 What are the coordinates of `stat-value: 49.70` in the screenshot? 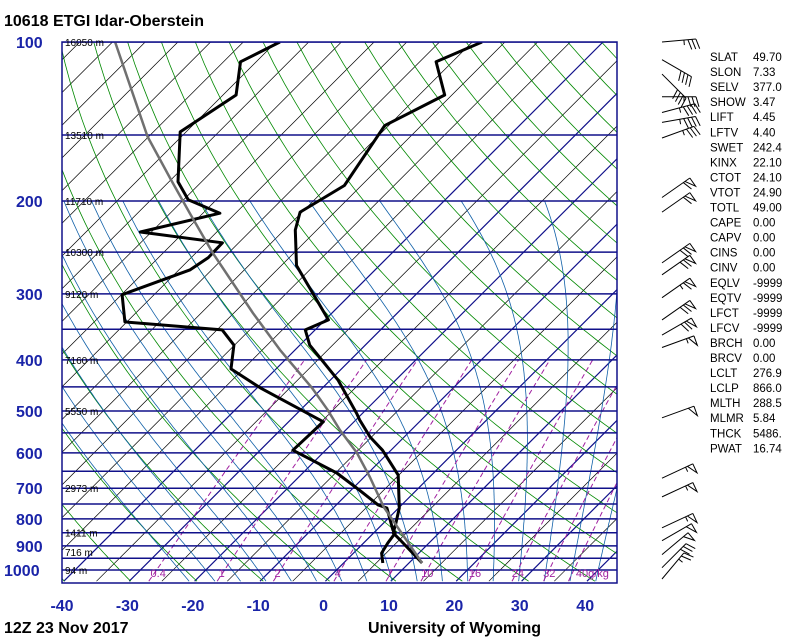 It's located at (767, 58).